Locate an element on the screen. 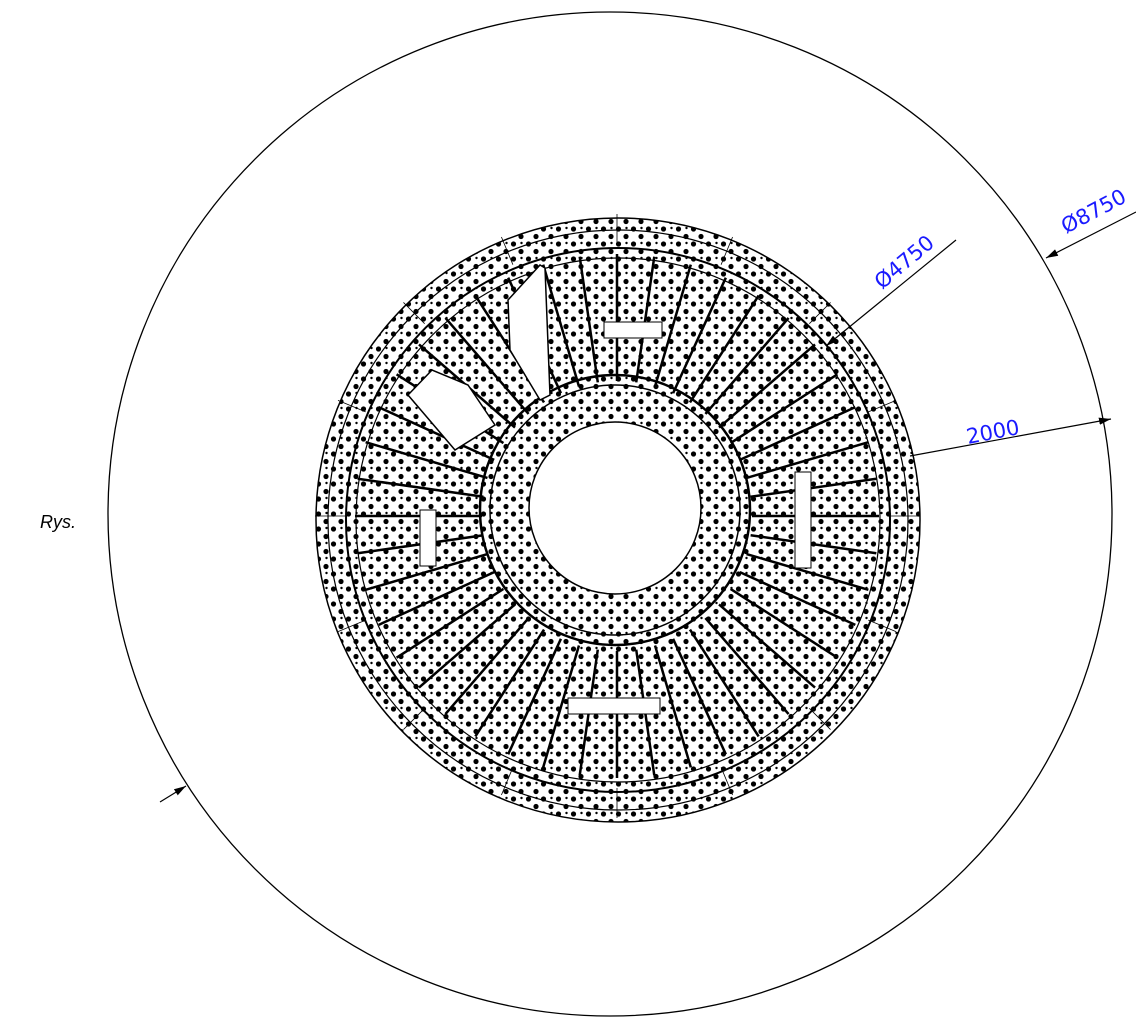 The image size is (1136, 1019). dimension-label: 2000 is located at coordinates (992, 432).